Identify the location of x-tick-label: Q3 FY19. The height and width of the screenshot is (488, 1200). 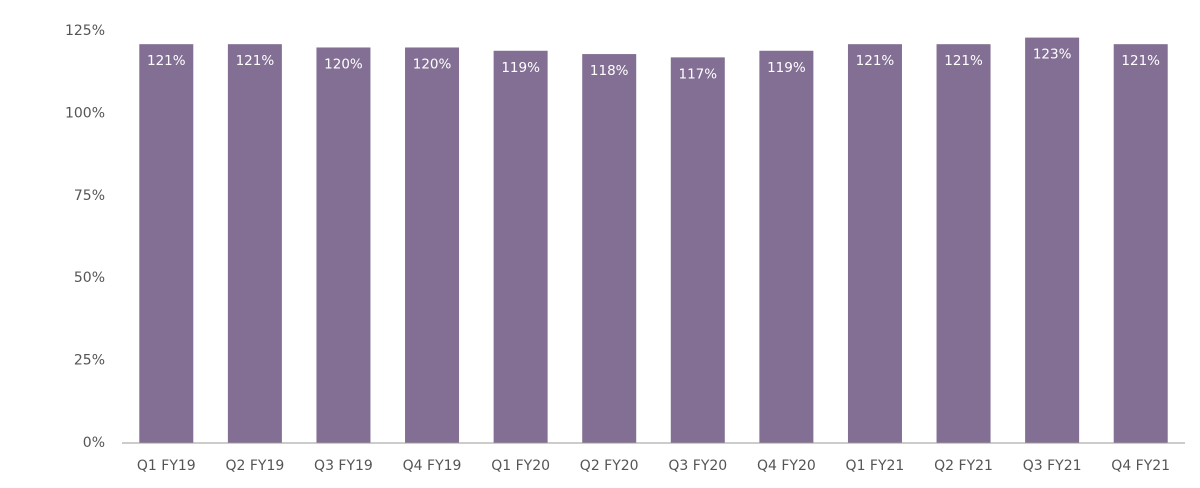
(343, 466).